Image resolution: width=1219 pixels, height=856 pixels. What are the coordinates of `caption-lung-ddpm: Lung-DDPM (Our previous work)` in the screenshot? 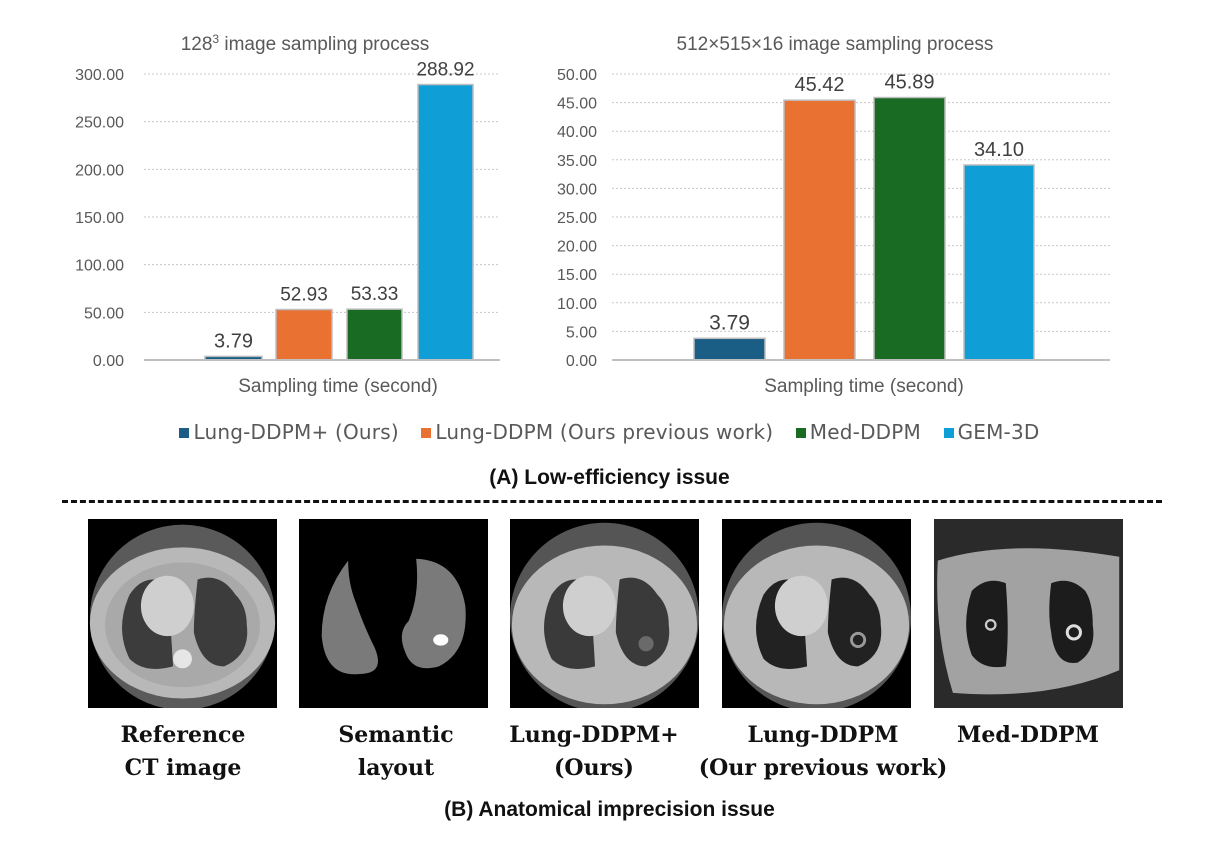 It's located at (823, 751).